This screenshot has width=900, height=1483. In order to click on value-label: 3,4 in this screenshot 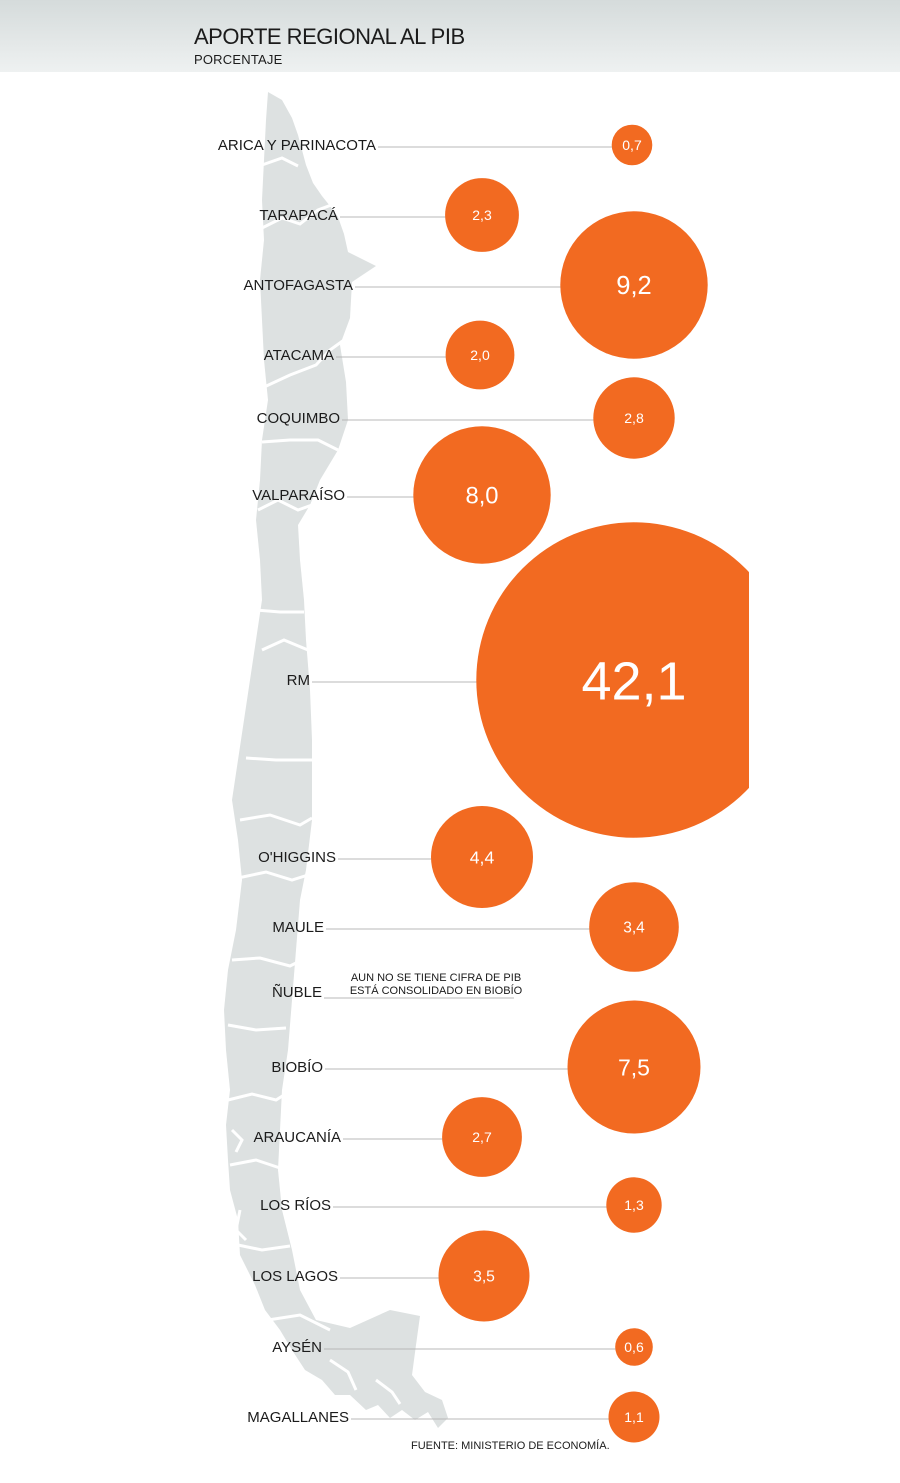, I will do `click(634, 928)`.